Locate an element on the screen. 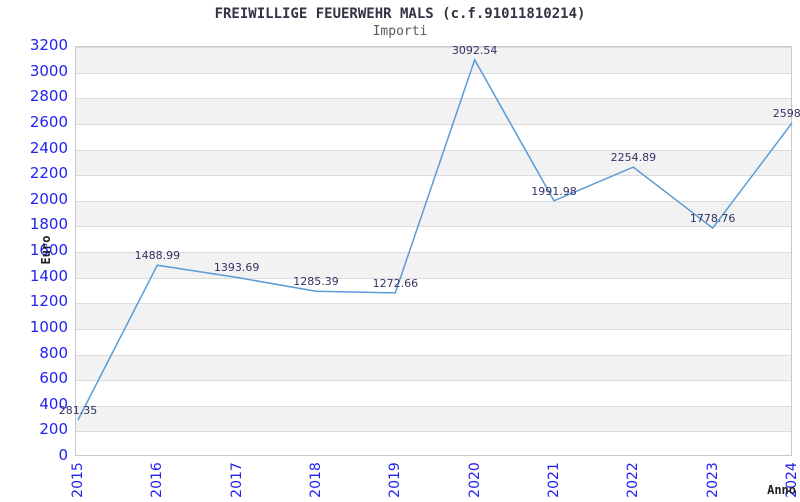 The height and width of the screenshot is (502, 800). x-tick-label: 2021 is located at coordinates (554, 480).